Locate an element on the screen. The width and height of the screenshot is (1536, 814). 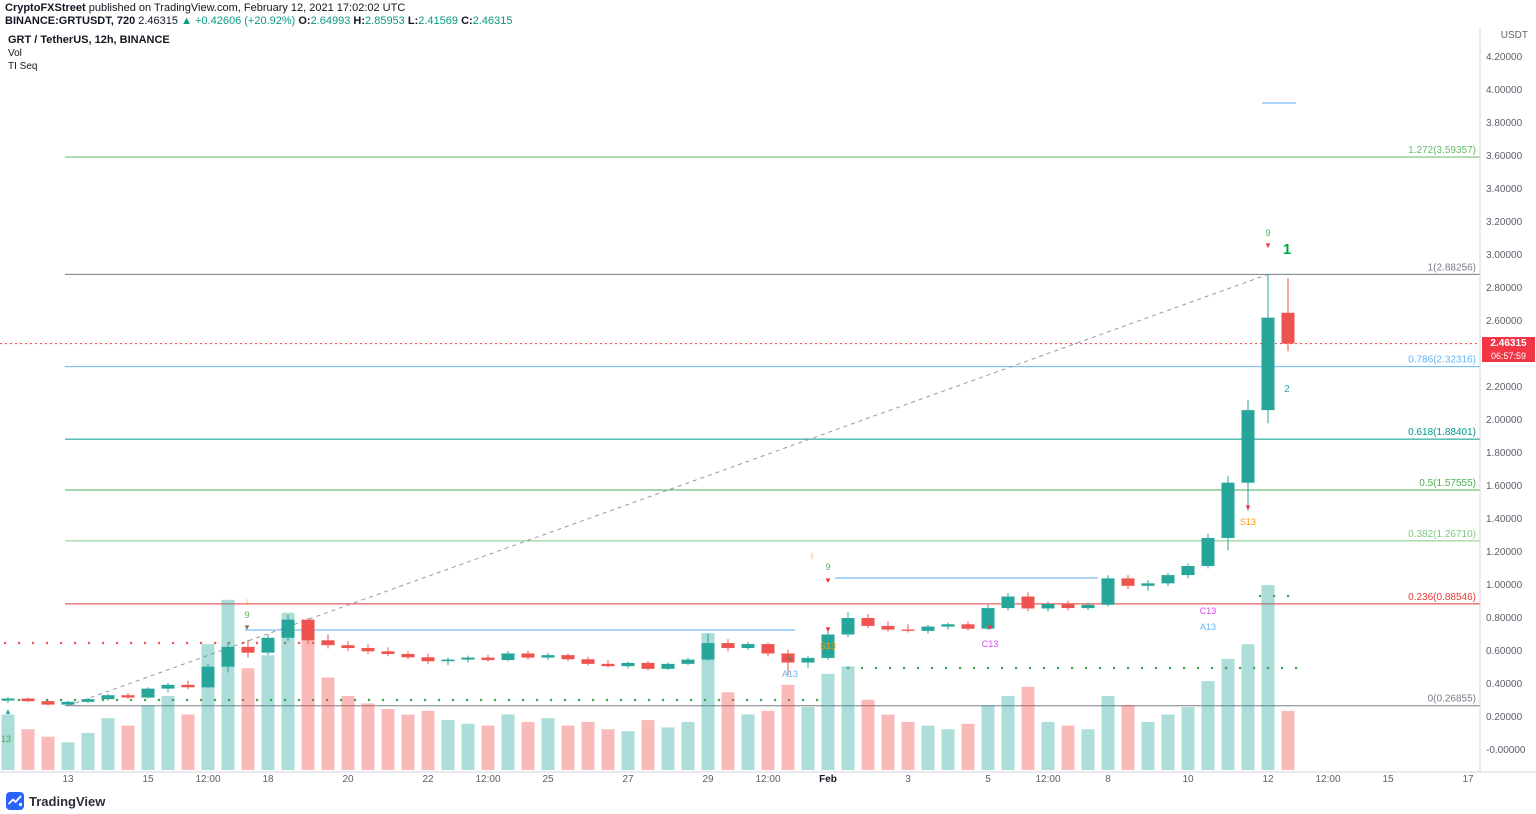
quote-segment: C: is located at coordinates (465, 21).